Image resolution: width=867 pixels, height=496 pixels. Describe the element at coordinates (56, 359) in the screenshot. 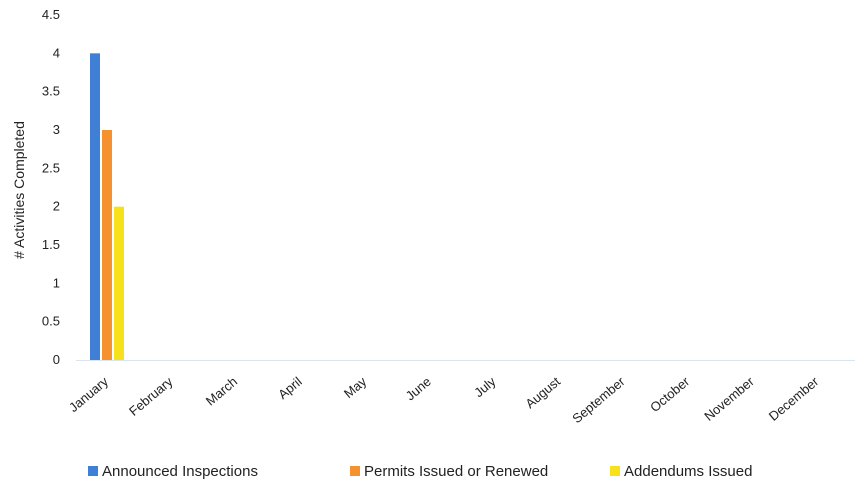

I see `y-tick-label: 0` at that location.